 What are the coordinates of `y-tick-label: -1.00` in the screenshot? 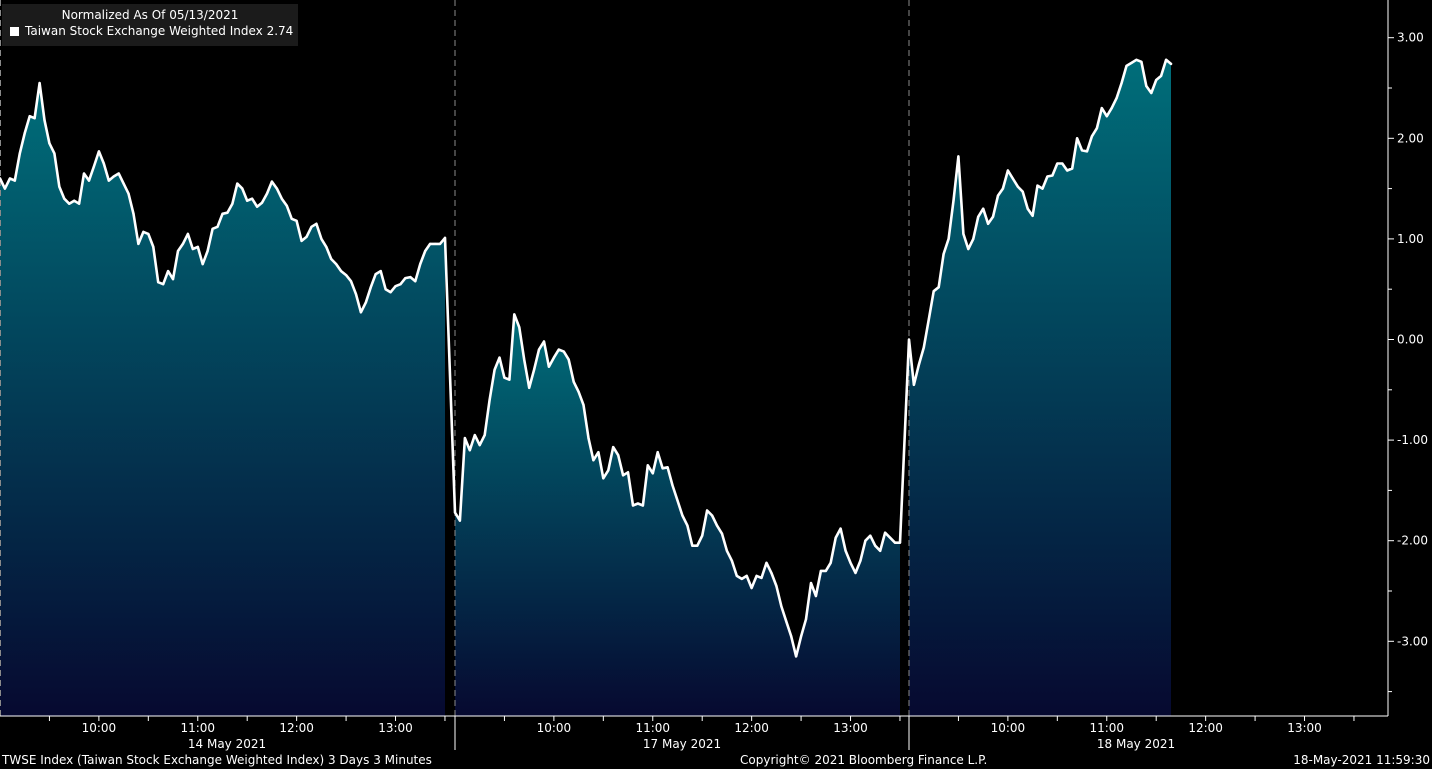 It's located at (1412, 440).